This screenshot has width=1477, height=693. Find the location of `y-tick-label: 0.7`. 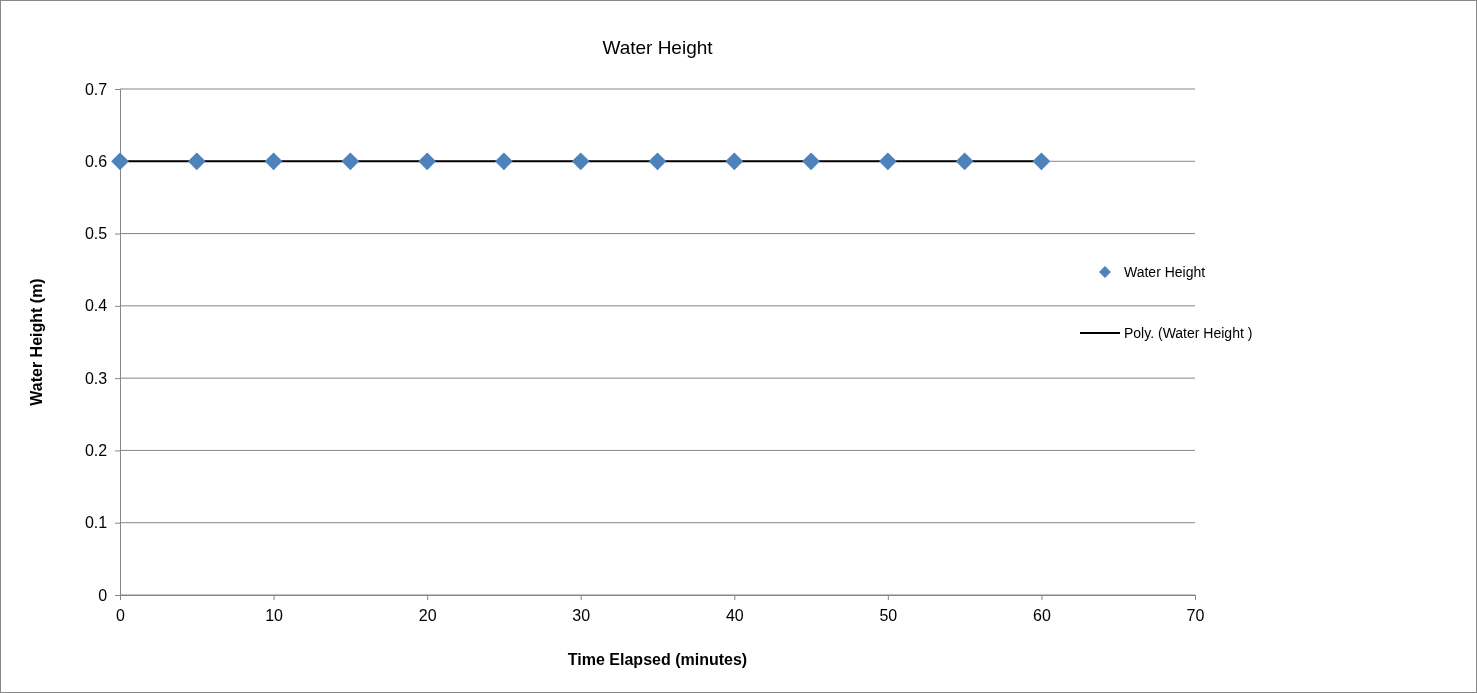

y-tick-label: 0.7 is located at coordinates (96, 89).